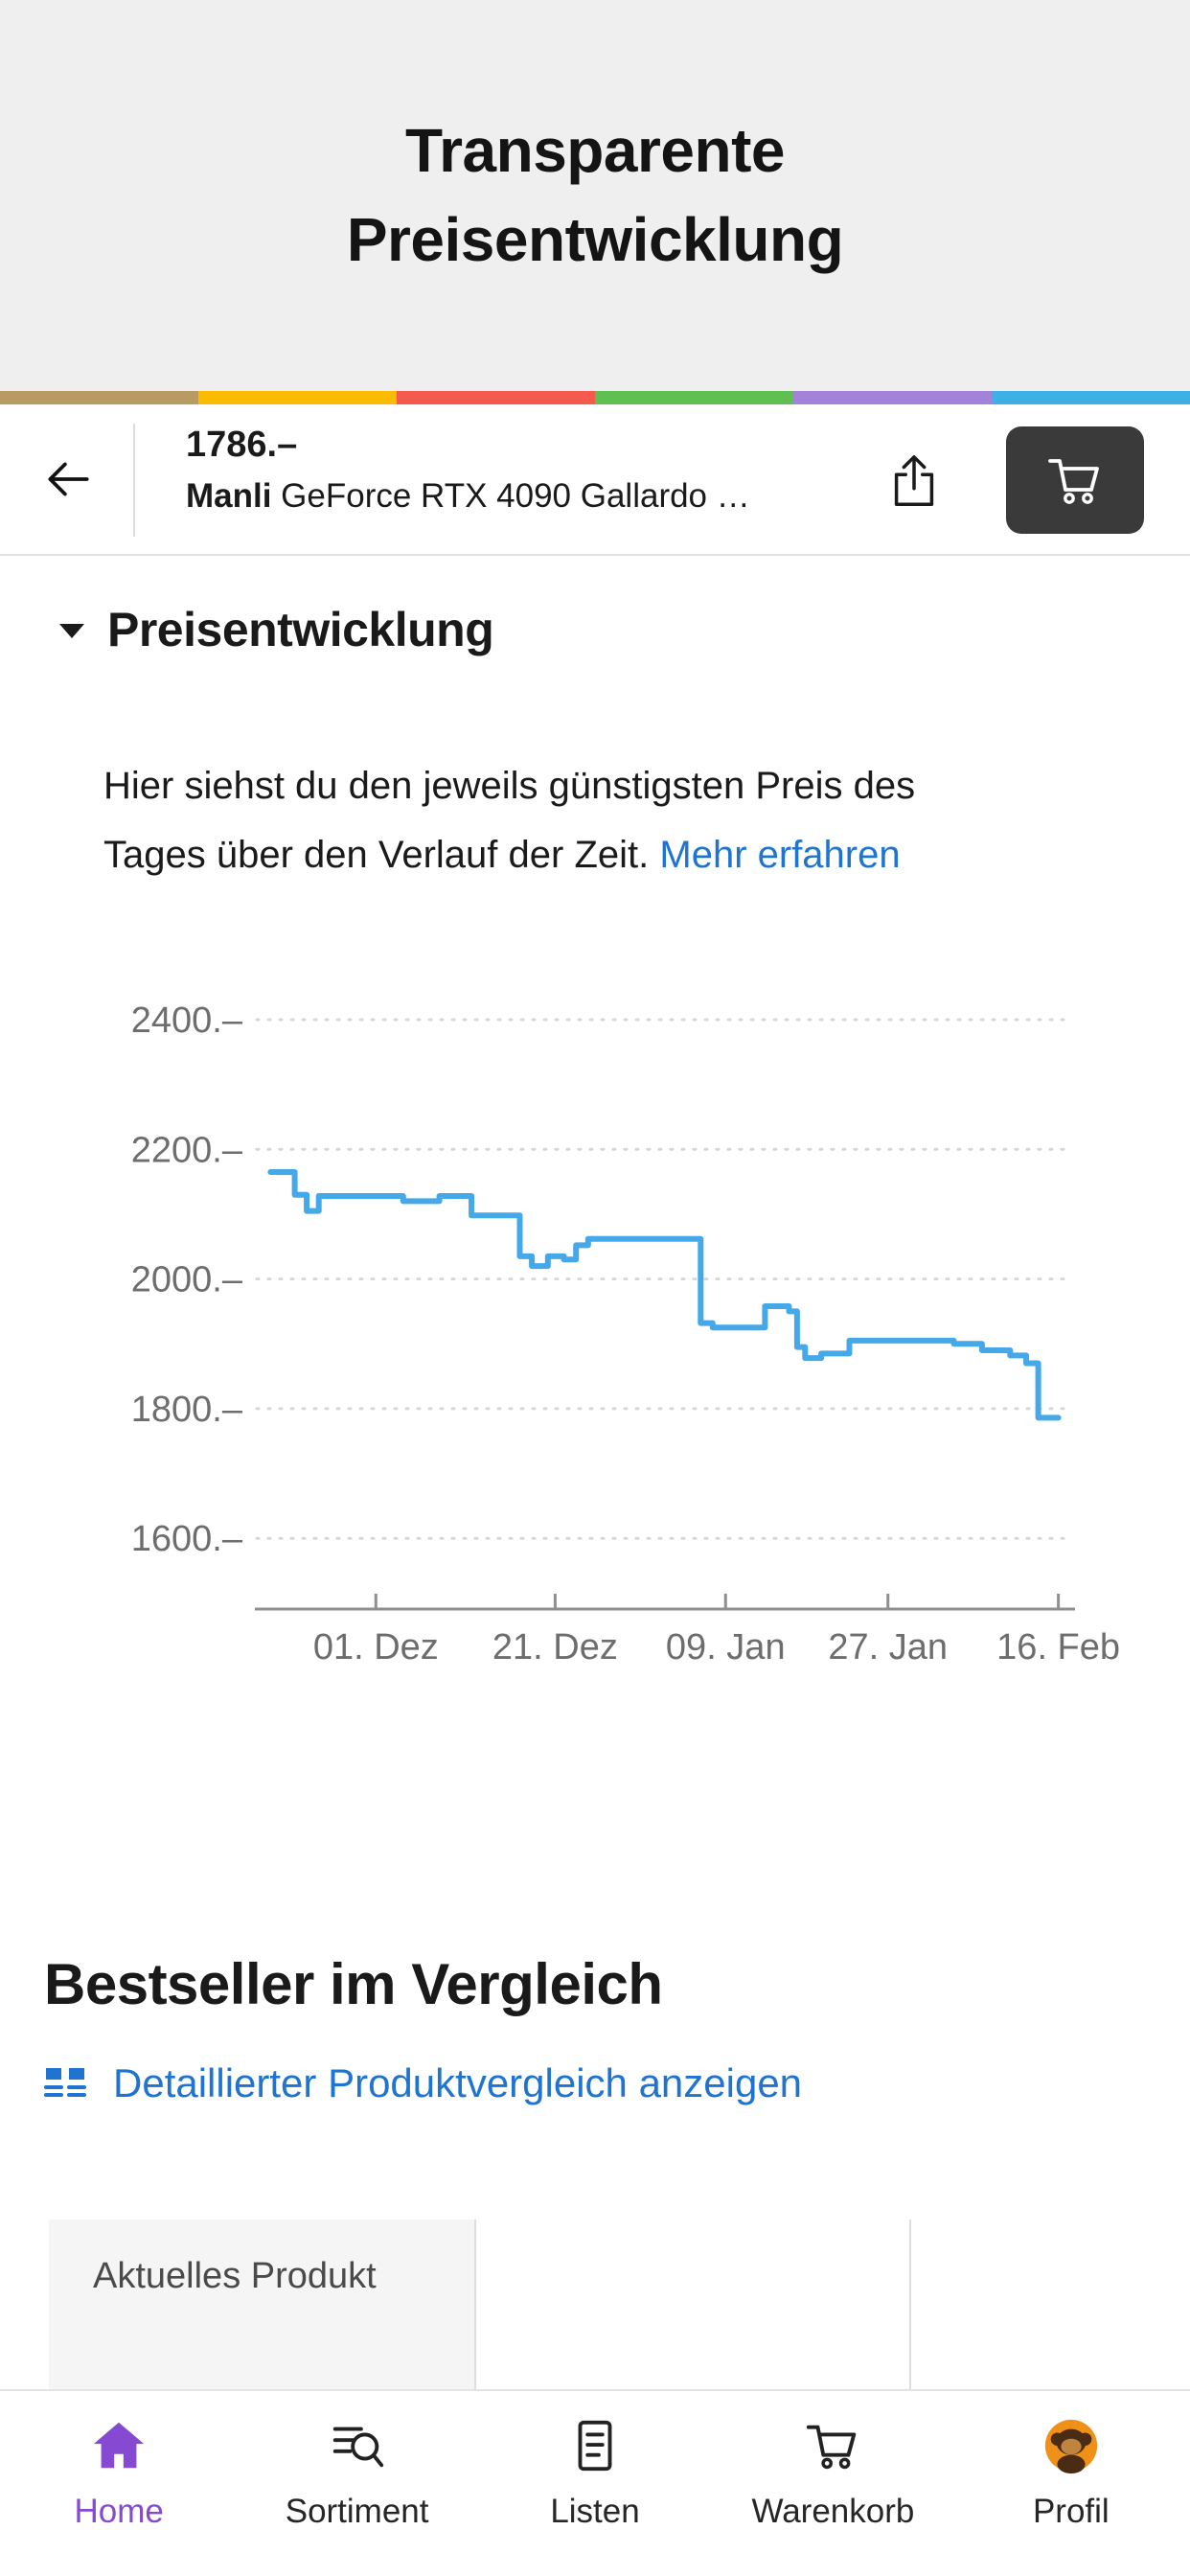 This screenshot has width=1190, height=2576. I want to click on share-icon, so click(914, 480).